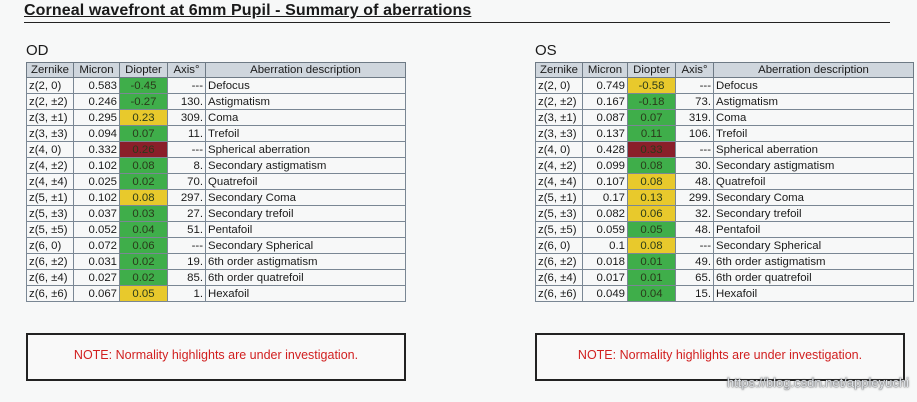  What do you see at coordinates (305, 197) in the screenshot?
I see `description-cell: Secondary Coma` at bounding box center [305, 197].